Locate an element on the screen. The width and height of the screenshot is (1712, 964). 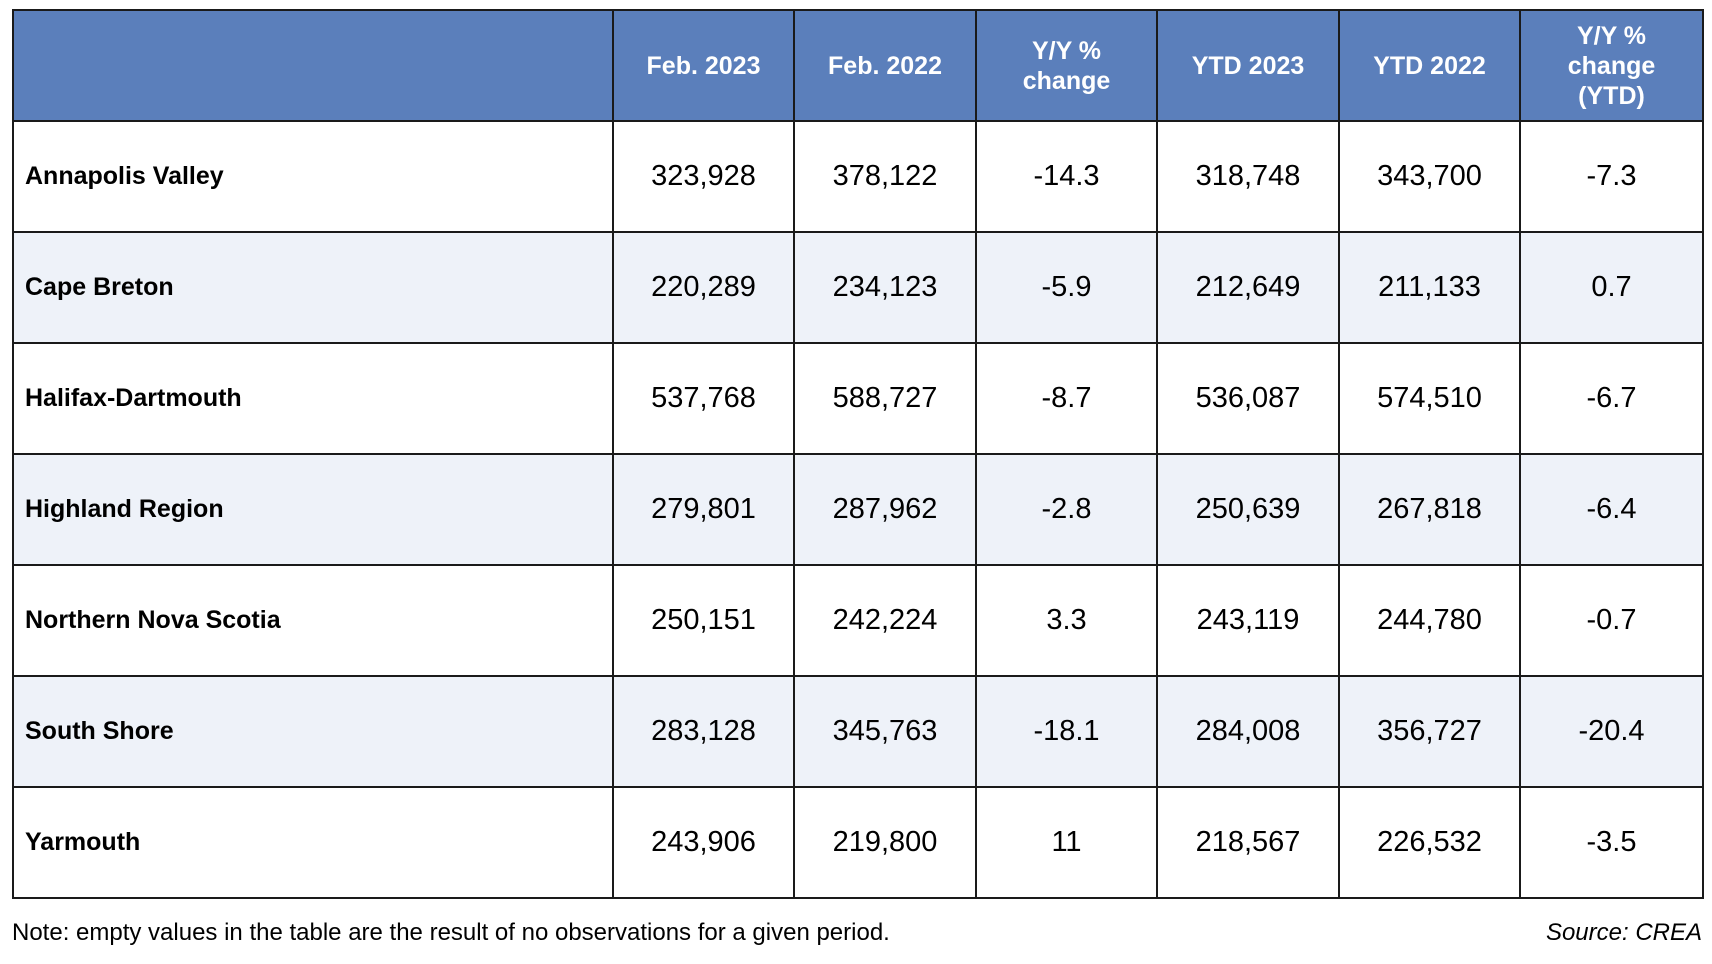
table-cell: 250,639 is located at coordinates (1248, 509).